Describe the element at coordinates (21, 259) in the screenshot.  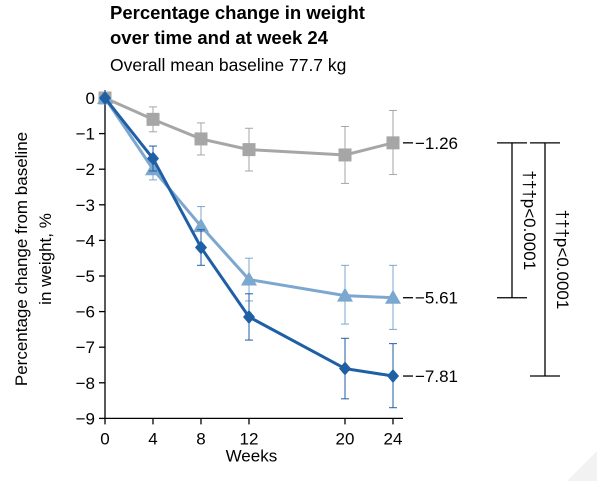
I see `y-axis-label-line1: Percentage change from baseline` at that location.